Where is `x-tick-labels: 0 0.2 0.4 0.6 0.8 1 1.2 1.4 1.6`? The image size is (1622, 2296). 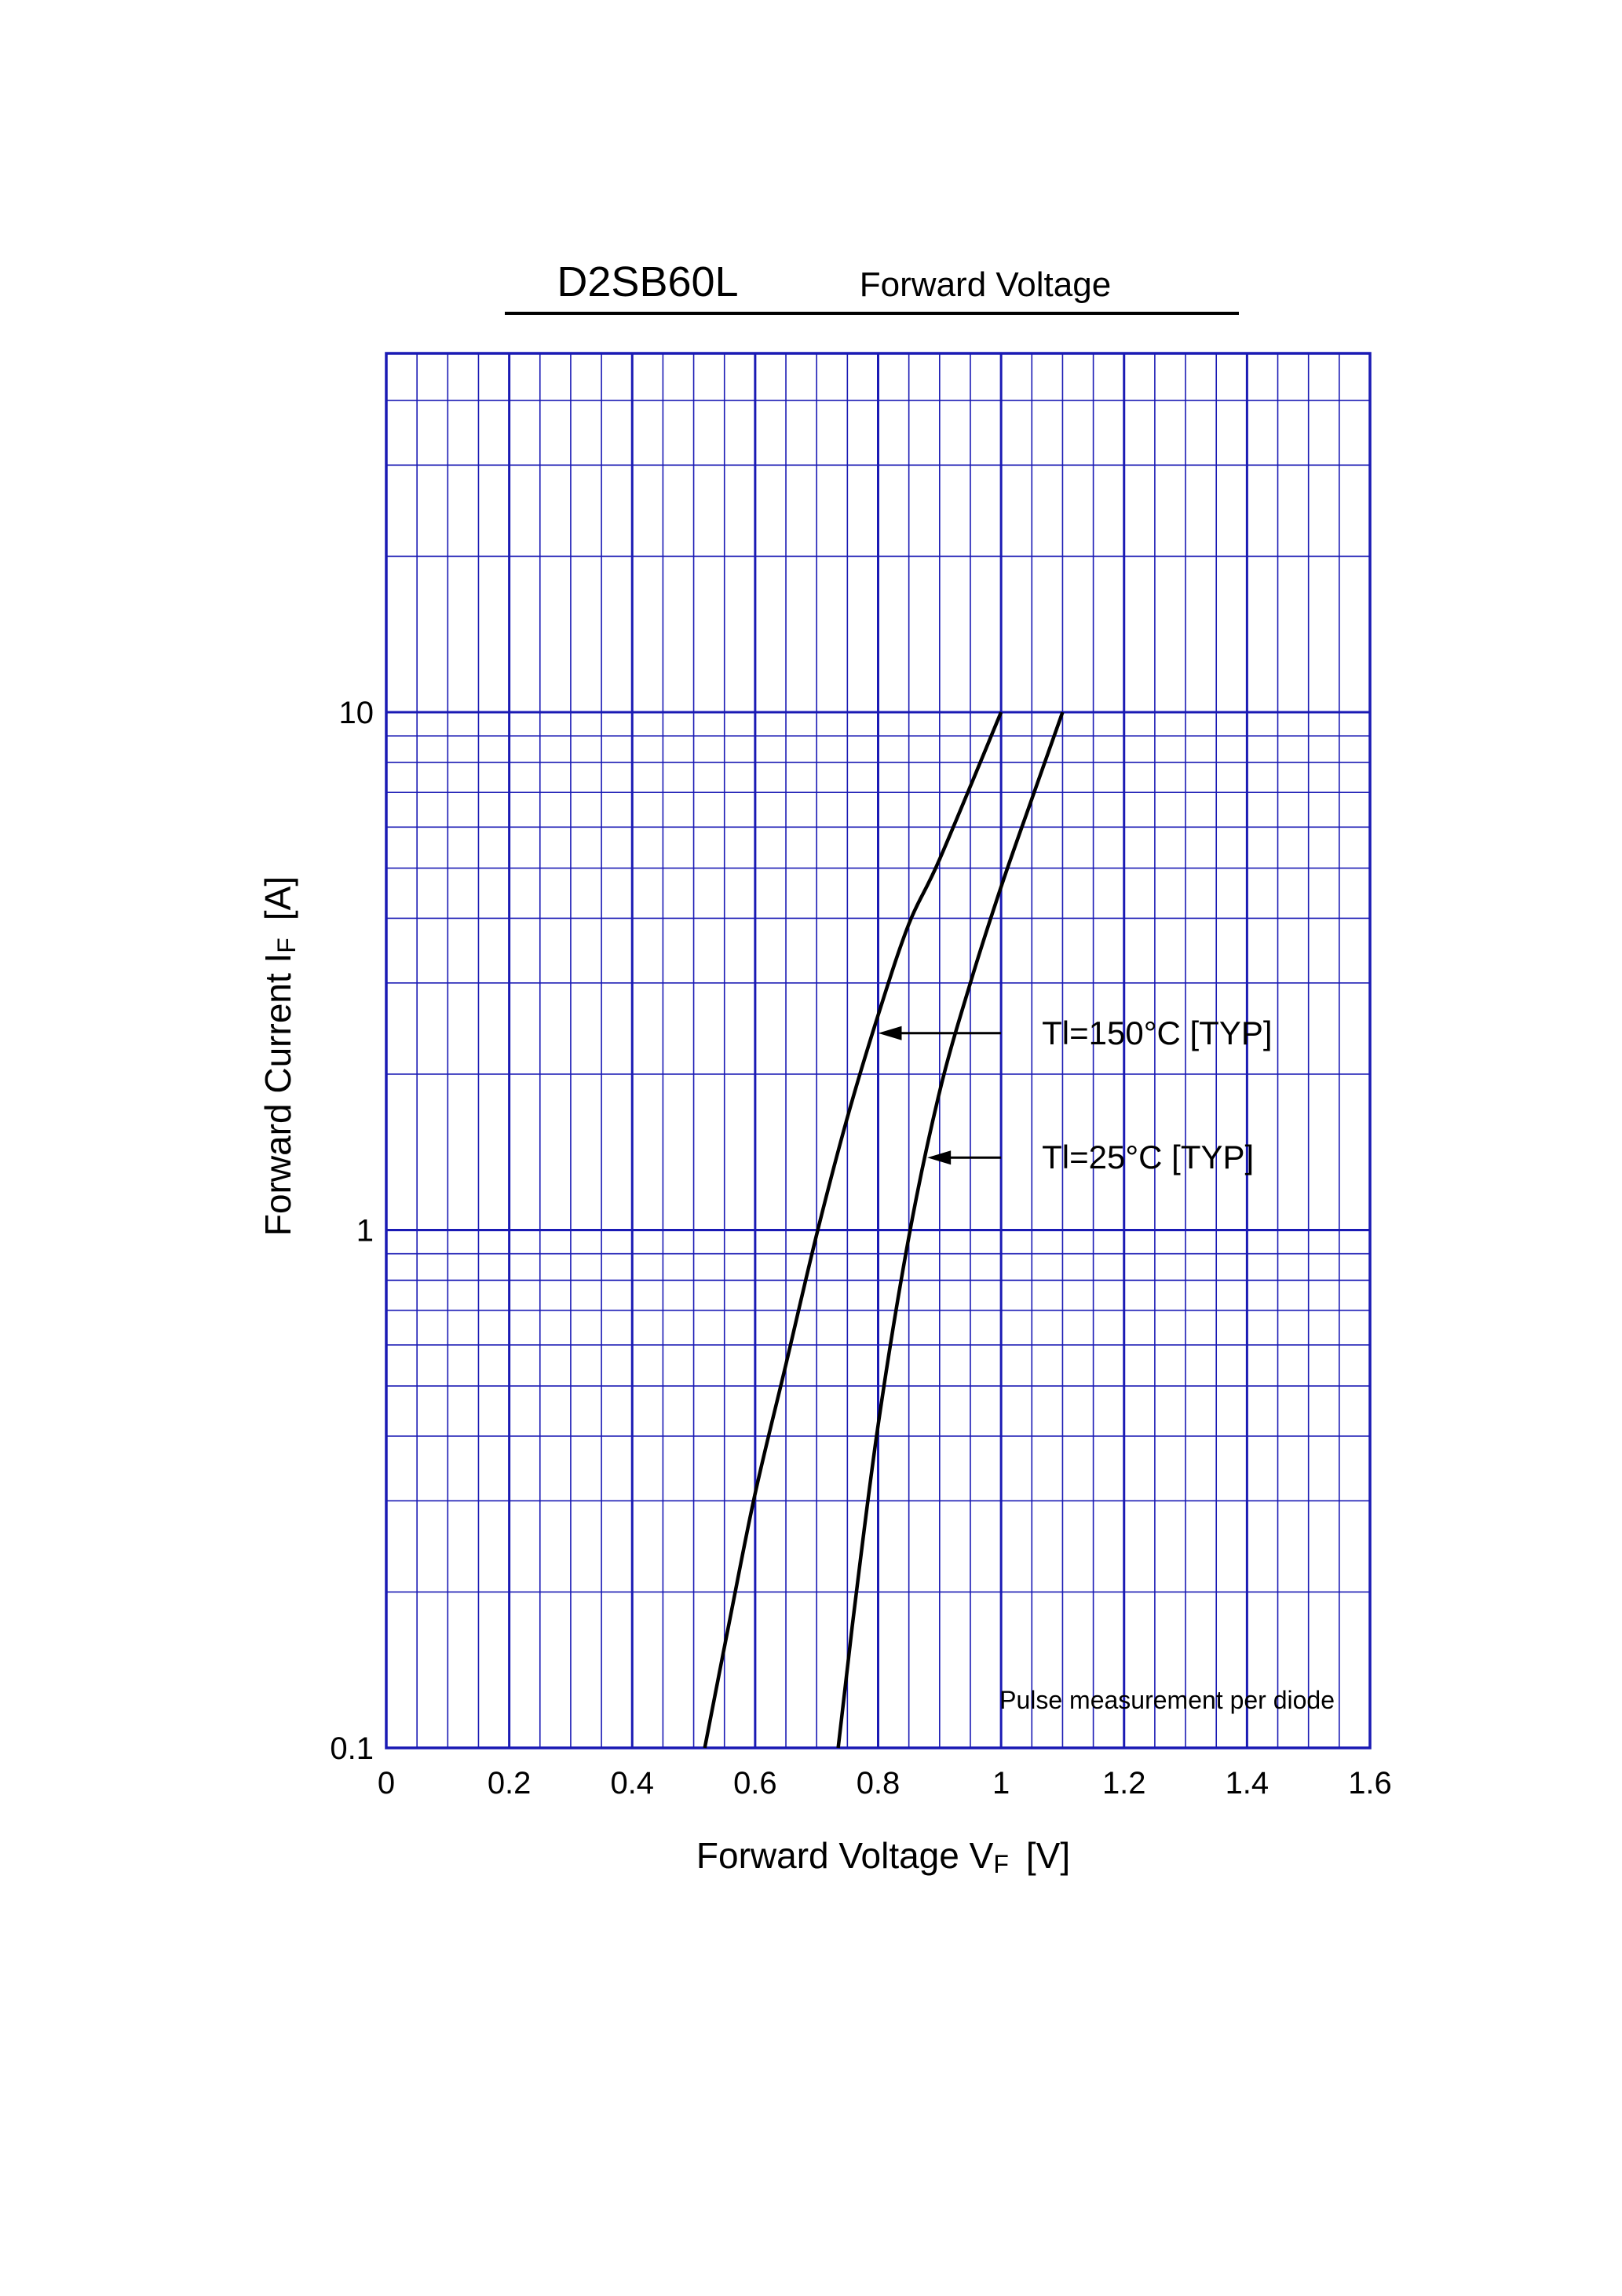 x-tick-labels: 0 0.2 0.4 0.6 0.8 1 1.2 1.4 1.6 is located at coordinates (885, 1784).